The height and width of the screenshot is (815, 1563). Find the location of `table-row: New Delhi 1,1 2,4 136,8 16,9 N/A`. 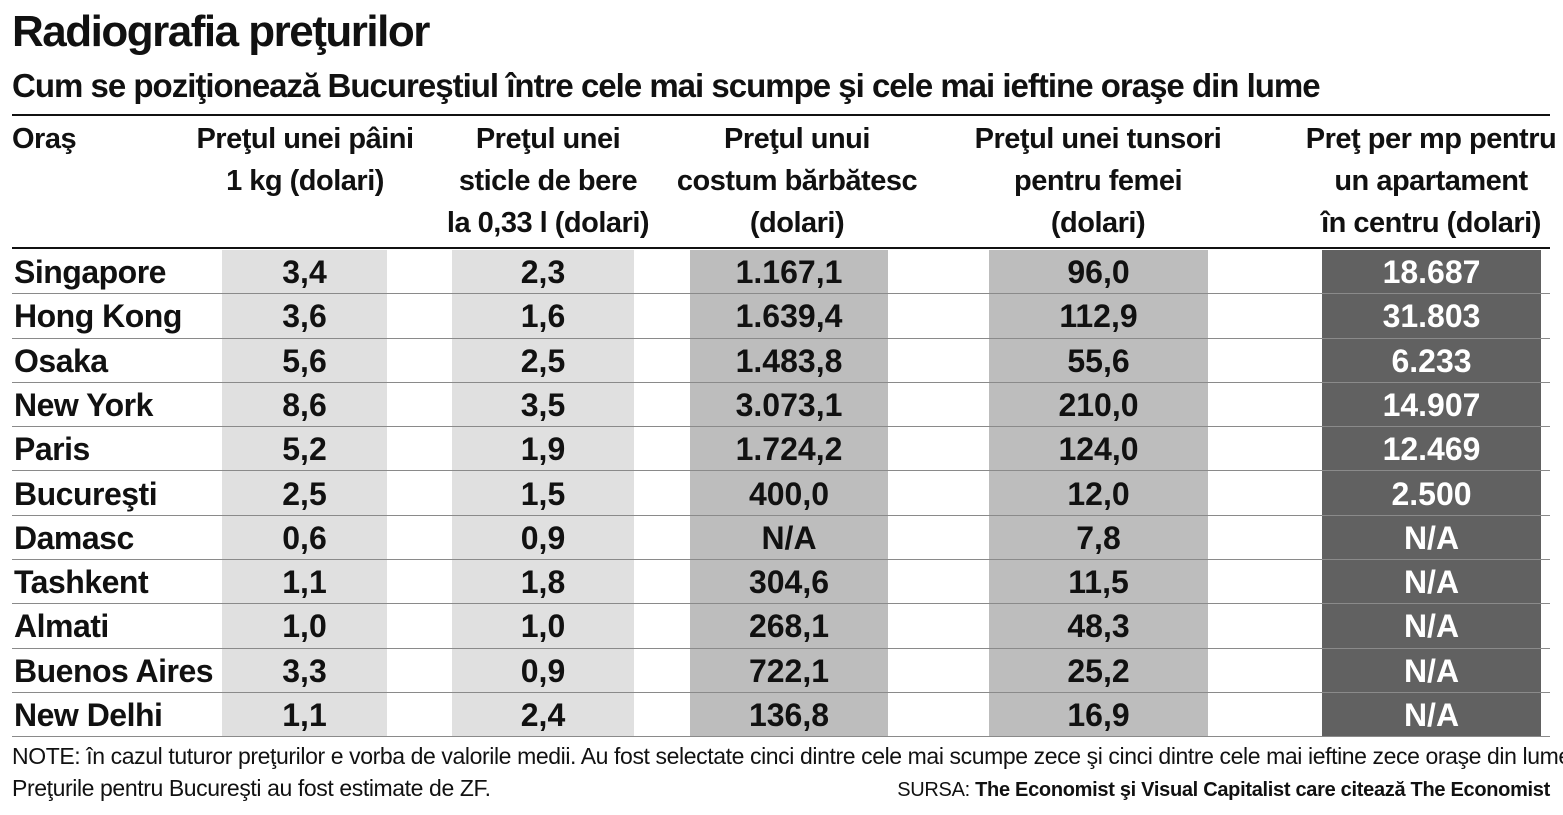

table-row: New Delhi 1,1 2,4 136,8 16,9 N/A is located at coordinates (781, 715).